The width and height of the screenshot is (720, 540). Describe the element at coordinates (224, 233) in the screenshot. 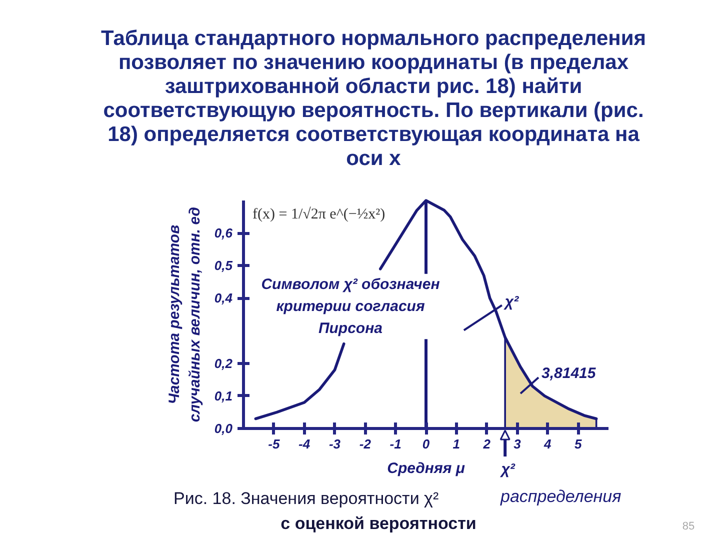

I see `y-tick-label: 0,6` at that location.